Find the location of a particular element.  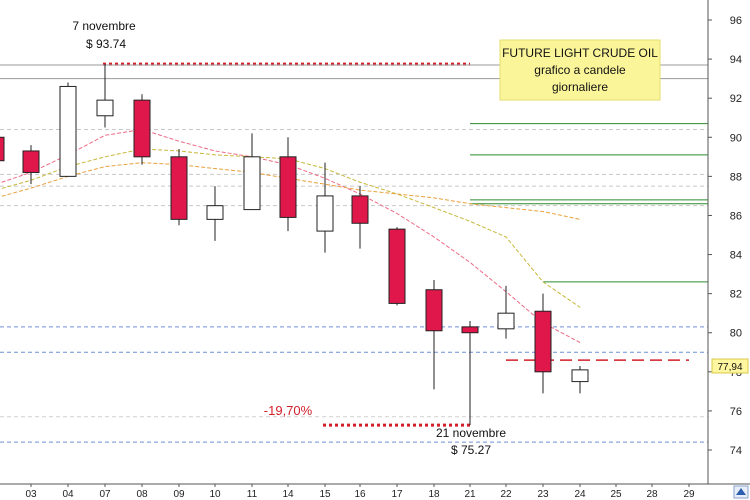

annotation-low: 21 novembre $ 75.27 is located at coordinates (471, 441).